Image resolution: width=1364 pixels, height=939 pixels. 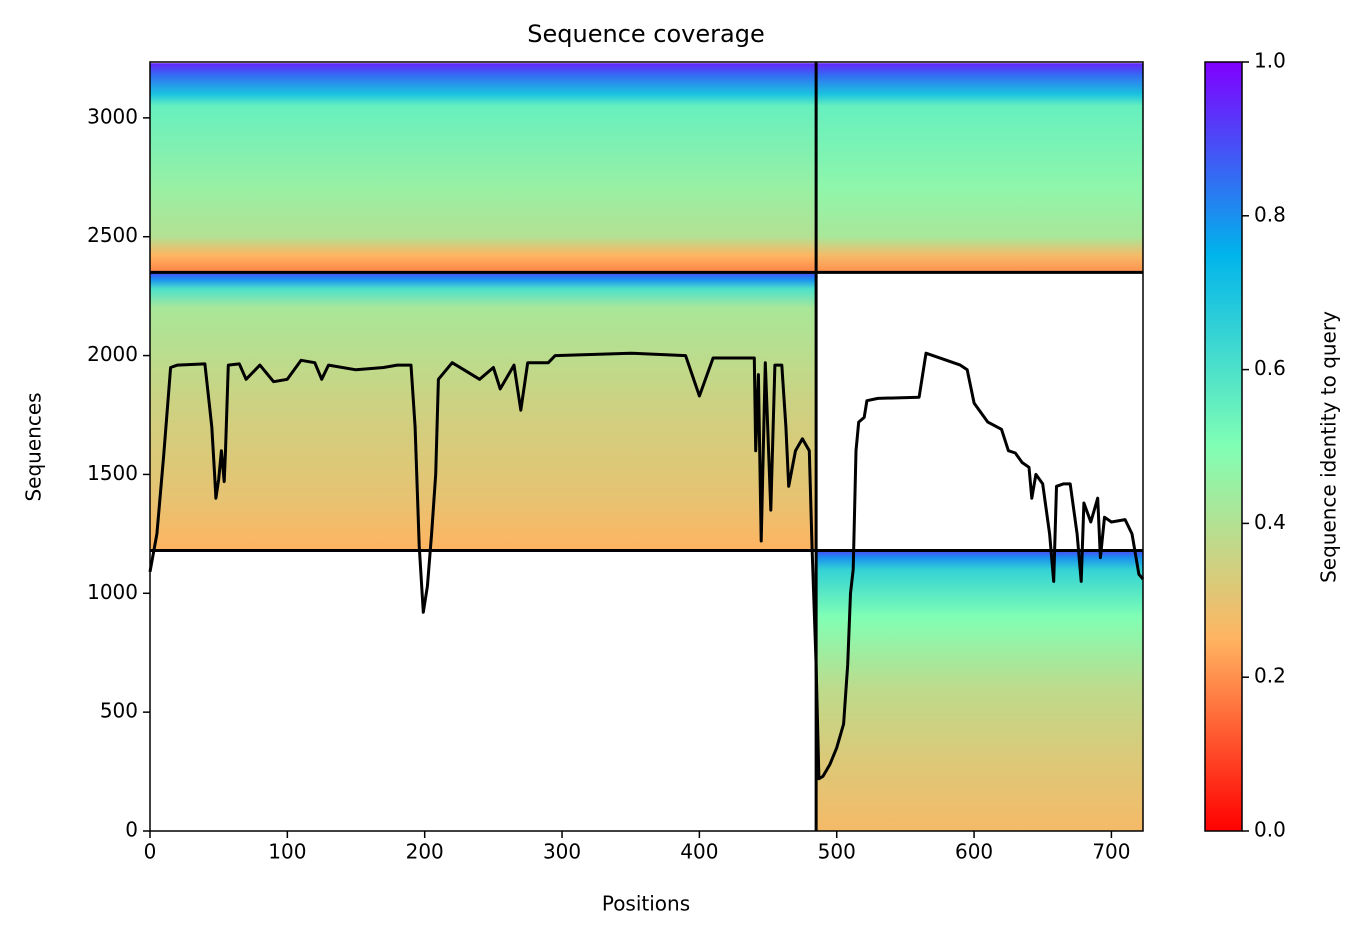 I want to click on x-tick-label: 200, so click(x=425, y=852).